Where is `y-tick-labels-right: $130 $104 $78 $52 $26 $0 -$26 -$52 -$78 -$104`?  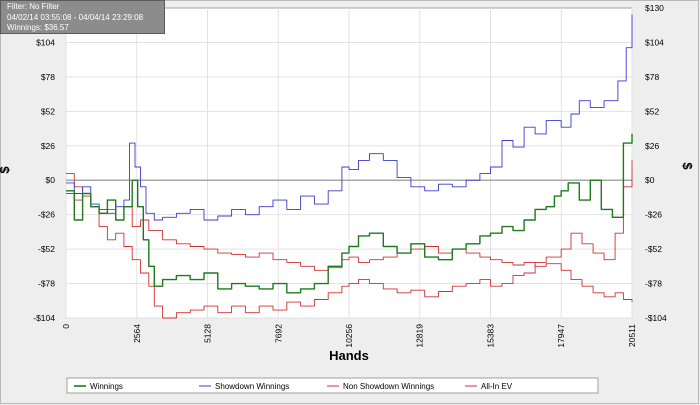 y-tick-labels-right: $130 $104 $78 $52 $26 $0 -$26 -$52 -$78 -$104 is located at coordinates (656, 163).